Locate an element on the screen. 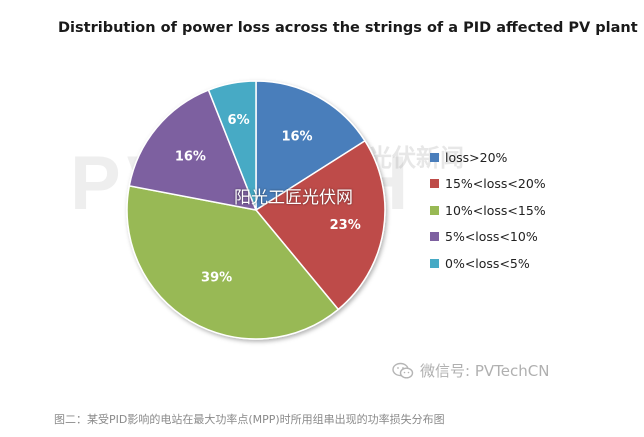  wechat-id: 微信号: PVTechCN is located at coordinates (470, 370).